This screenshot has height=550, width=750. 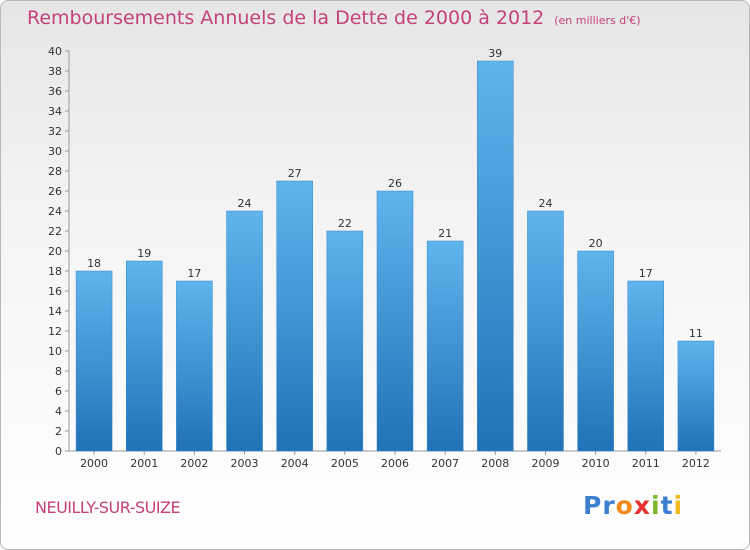 What do you see at coordinates (55, 351) in the screenshot?
I see `y-tick-label: 10` at bounding box center [55, 351].